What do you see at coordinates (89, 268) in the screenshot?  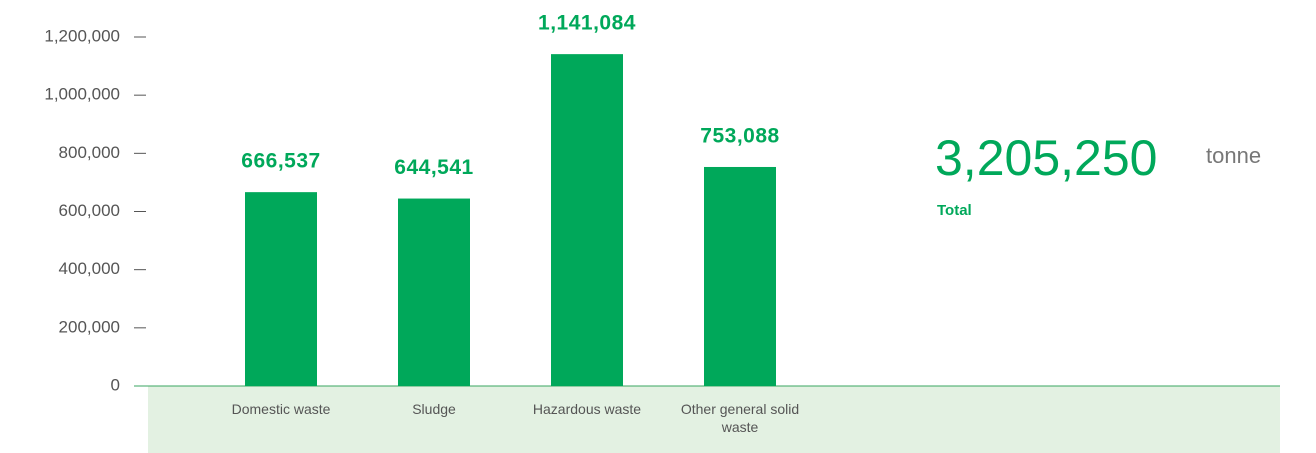 I see `y-tick-label: 400,000` at bounding box center [89, 268].